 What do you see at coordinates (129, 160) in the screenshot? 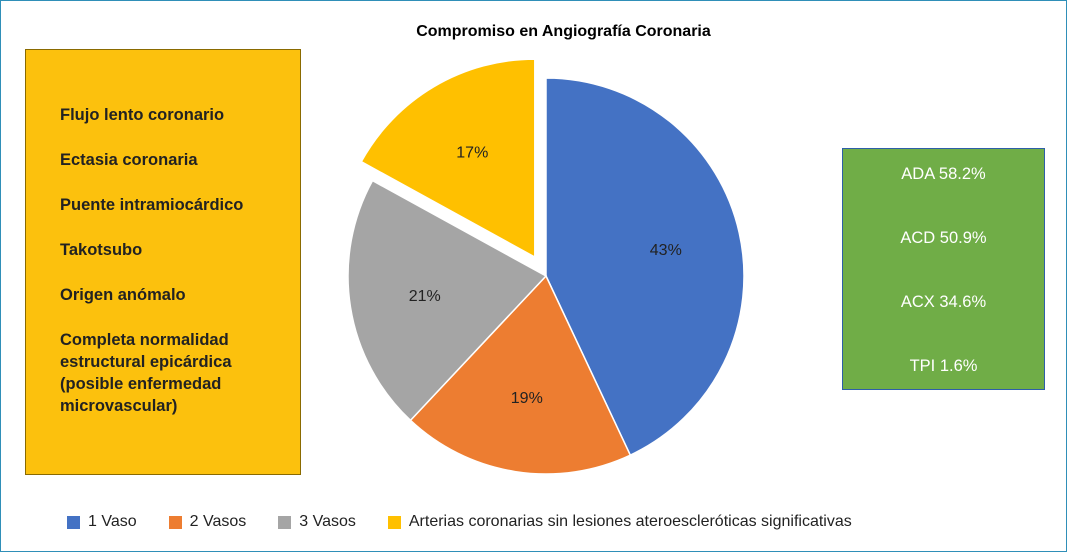
I see `condition-item: Ectasia coronaria` at bounding box center [129, 160].